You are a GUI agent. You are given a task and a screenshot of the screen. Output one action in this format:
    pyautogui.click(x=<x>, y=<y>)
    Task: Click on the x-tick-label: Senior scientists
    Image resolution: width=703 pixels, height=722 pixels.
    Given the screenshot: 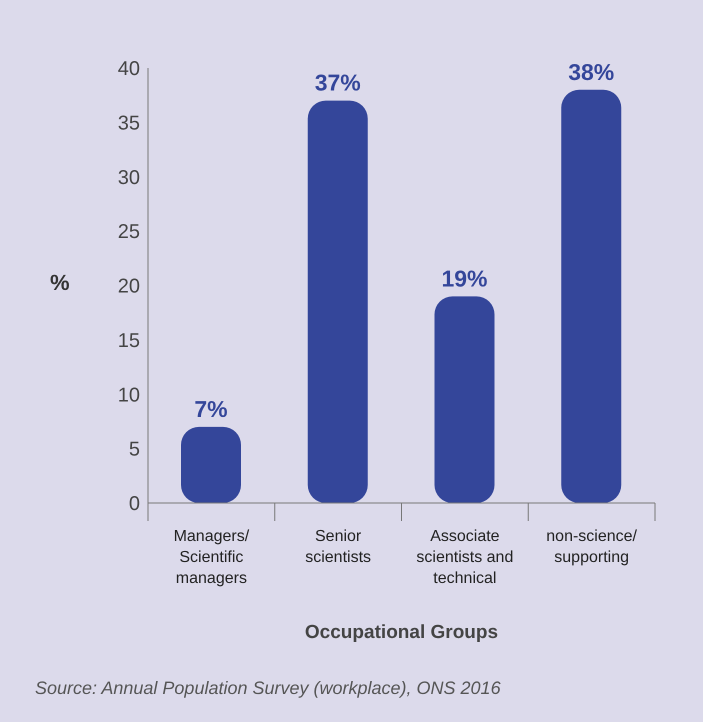 What is the action you would take?
    pyautogui.click(x=338, y=547)
    